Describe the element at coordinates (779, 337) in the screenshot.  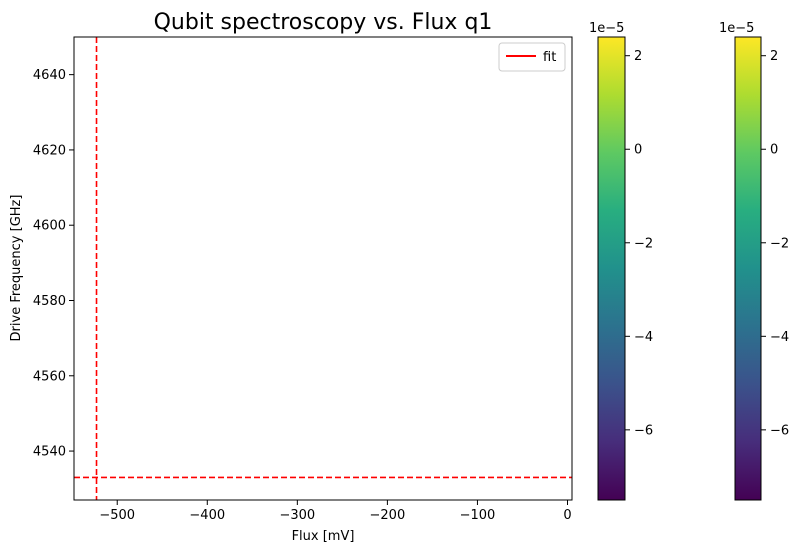
I see `colorbar-2-tick-label: −4` at that location.